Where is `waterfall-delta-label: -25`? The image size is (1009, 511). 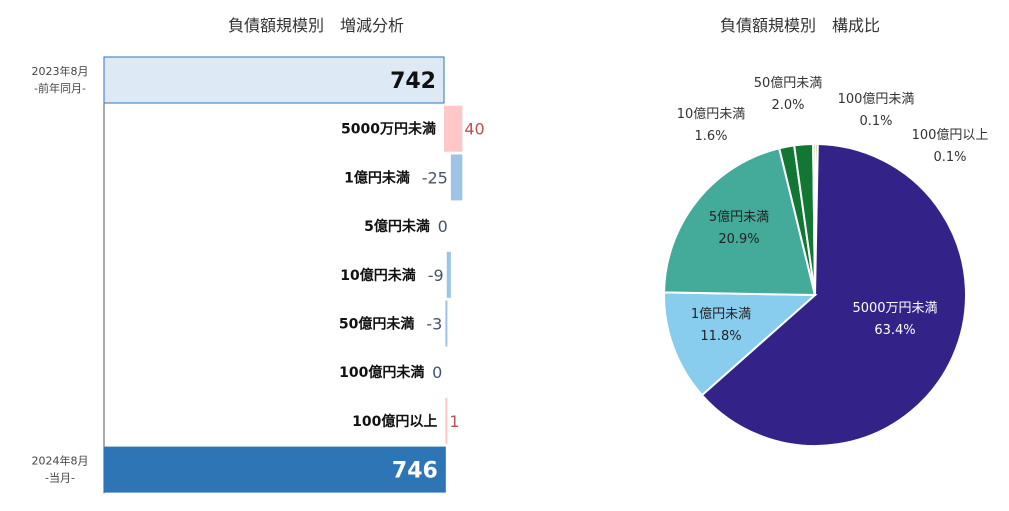
waterfall-delta-label: -25 is located at coordinates (435, 177).